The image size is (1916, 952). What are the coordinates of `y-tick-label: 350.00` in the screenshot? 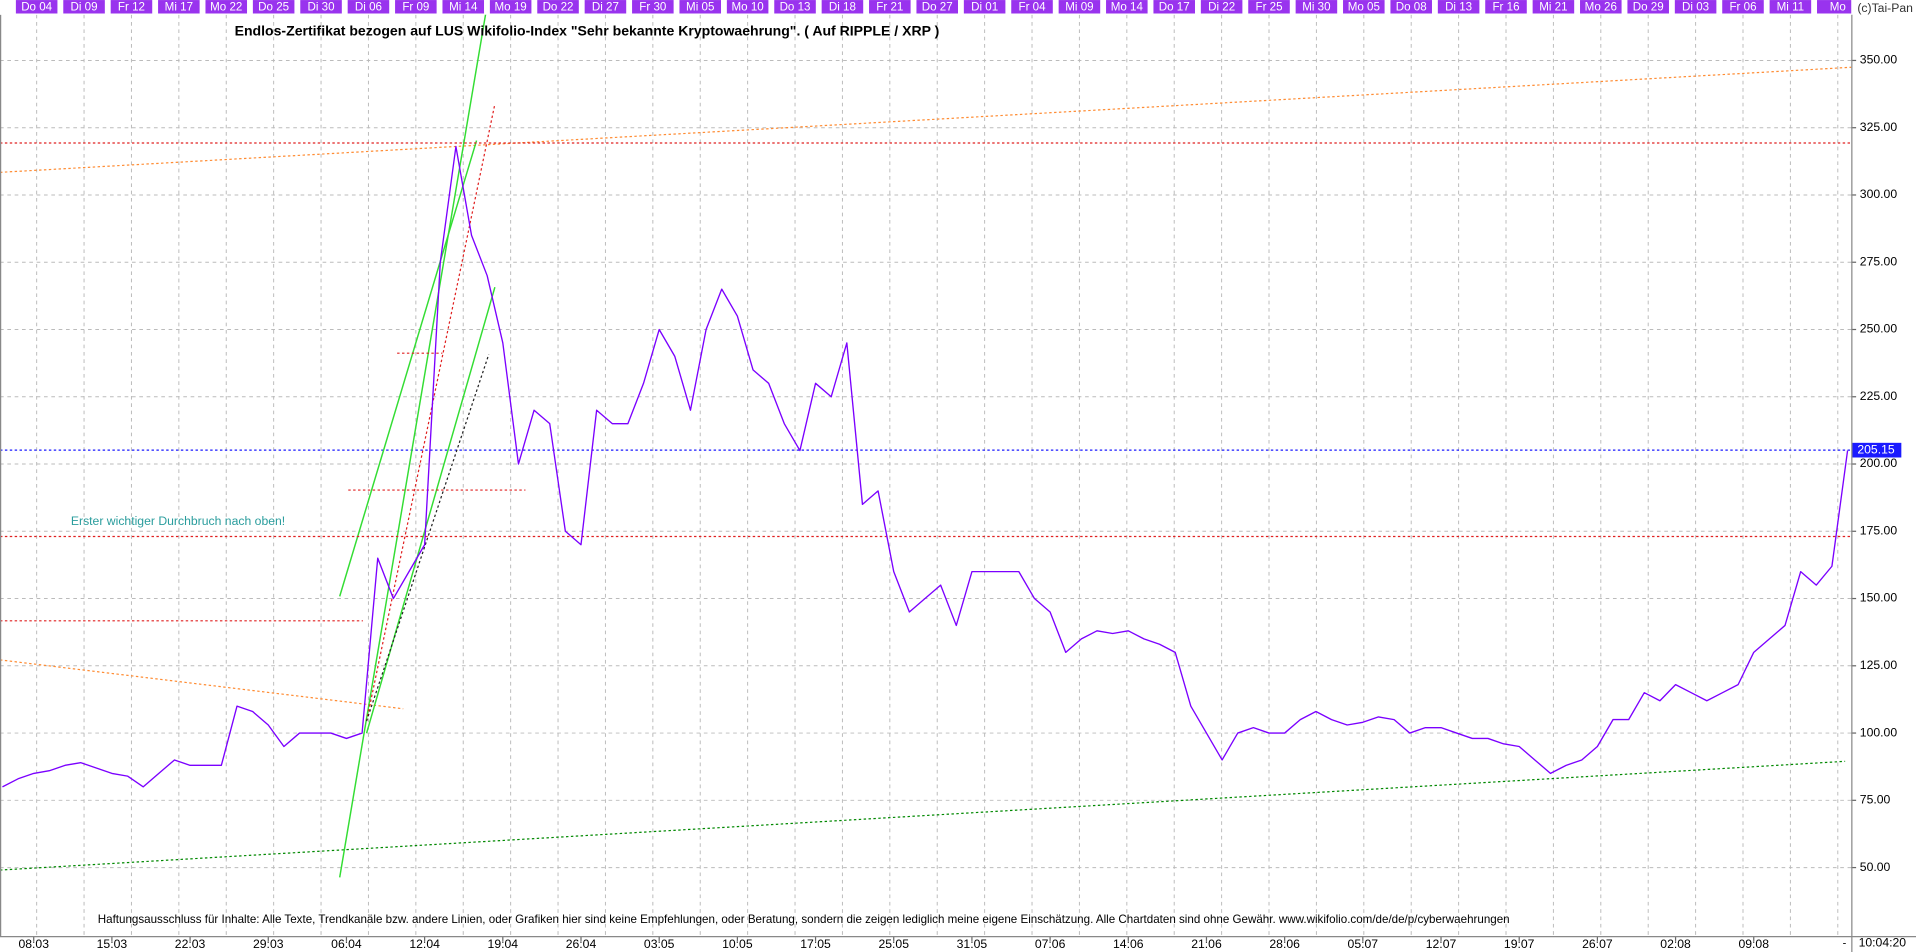 It's located at (1879, 60).